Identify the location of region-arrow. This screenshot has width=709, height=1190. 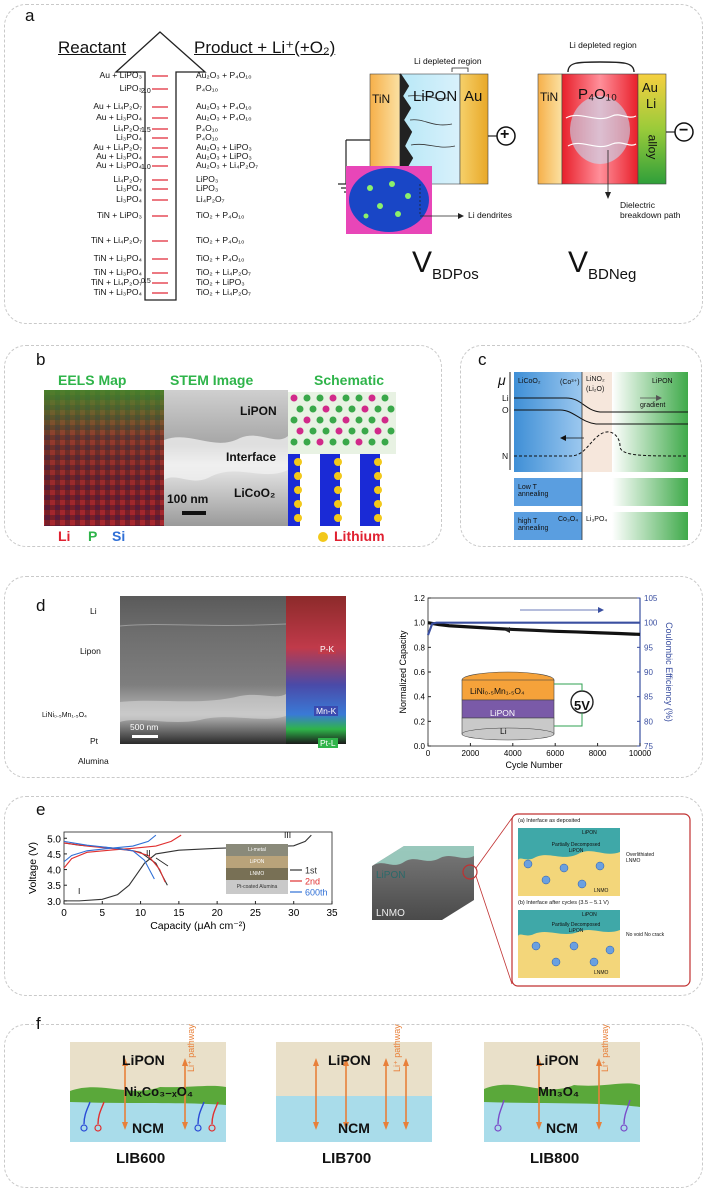
(162, 862).